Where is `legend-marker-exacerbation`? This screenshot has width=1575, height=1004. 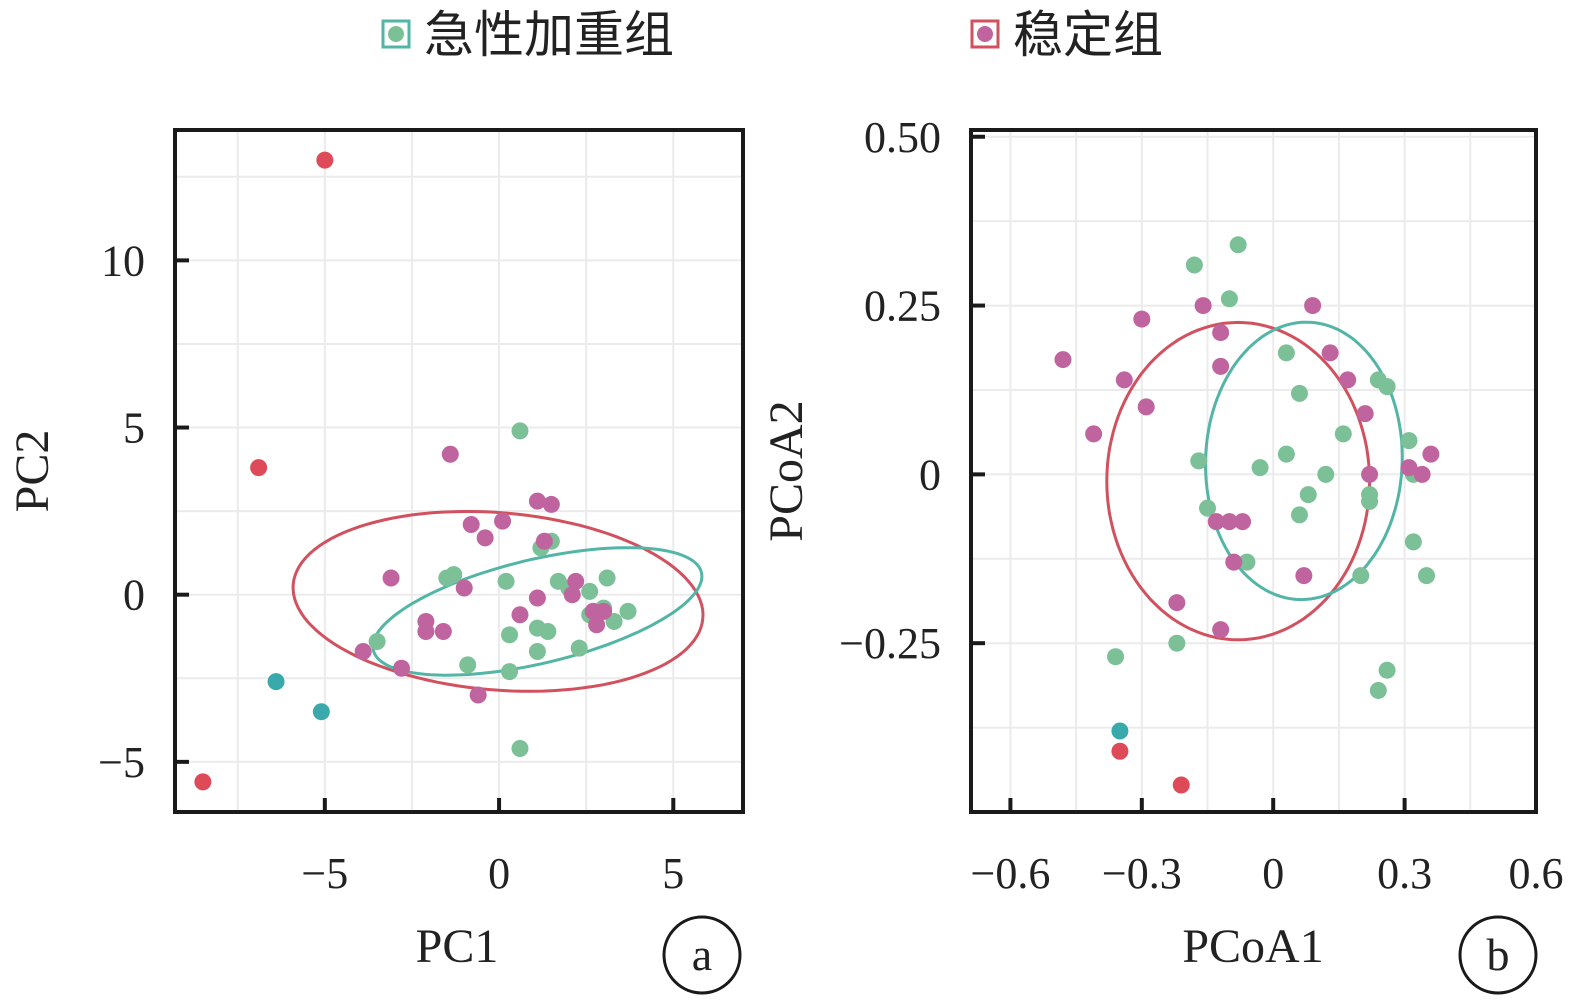 legend-marker-exacerbation is located at coordinates (396, 34).